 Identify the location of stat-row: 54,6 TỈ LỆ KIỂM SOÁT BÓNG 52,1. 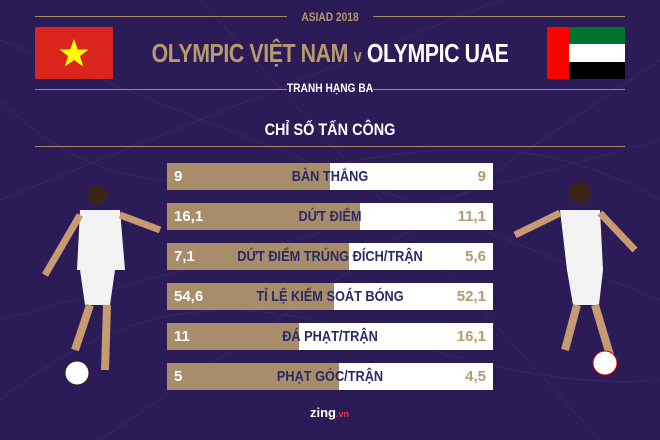
(330, 296).